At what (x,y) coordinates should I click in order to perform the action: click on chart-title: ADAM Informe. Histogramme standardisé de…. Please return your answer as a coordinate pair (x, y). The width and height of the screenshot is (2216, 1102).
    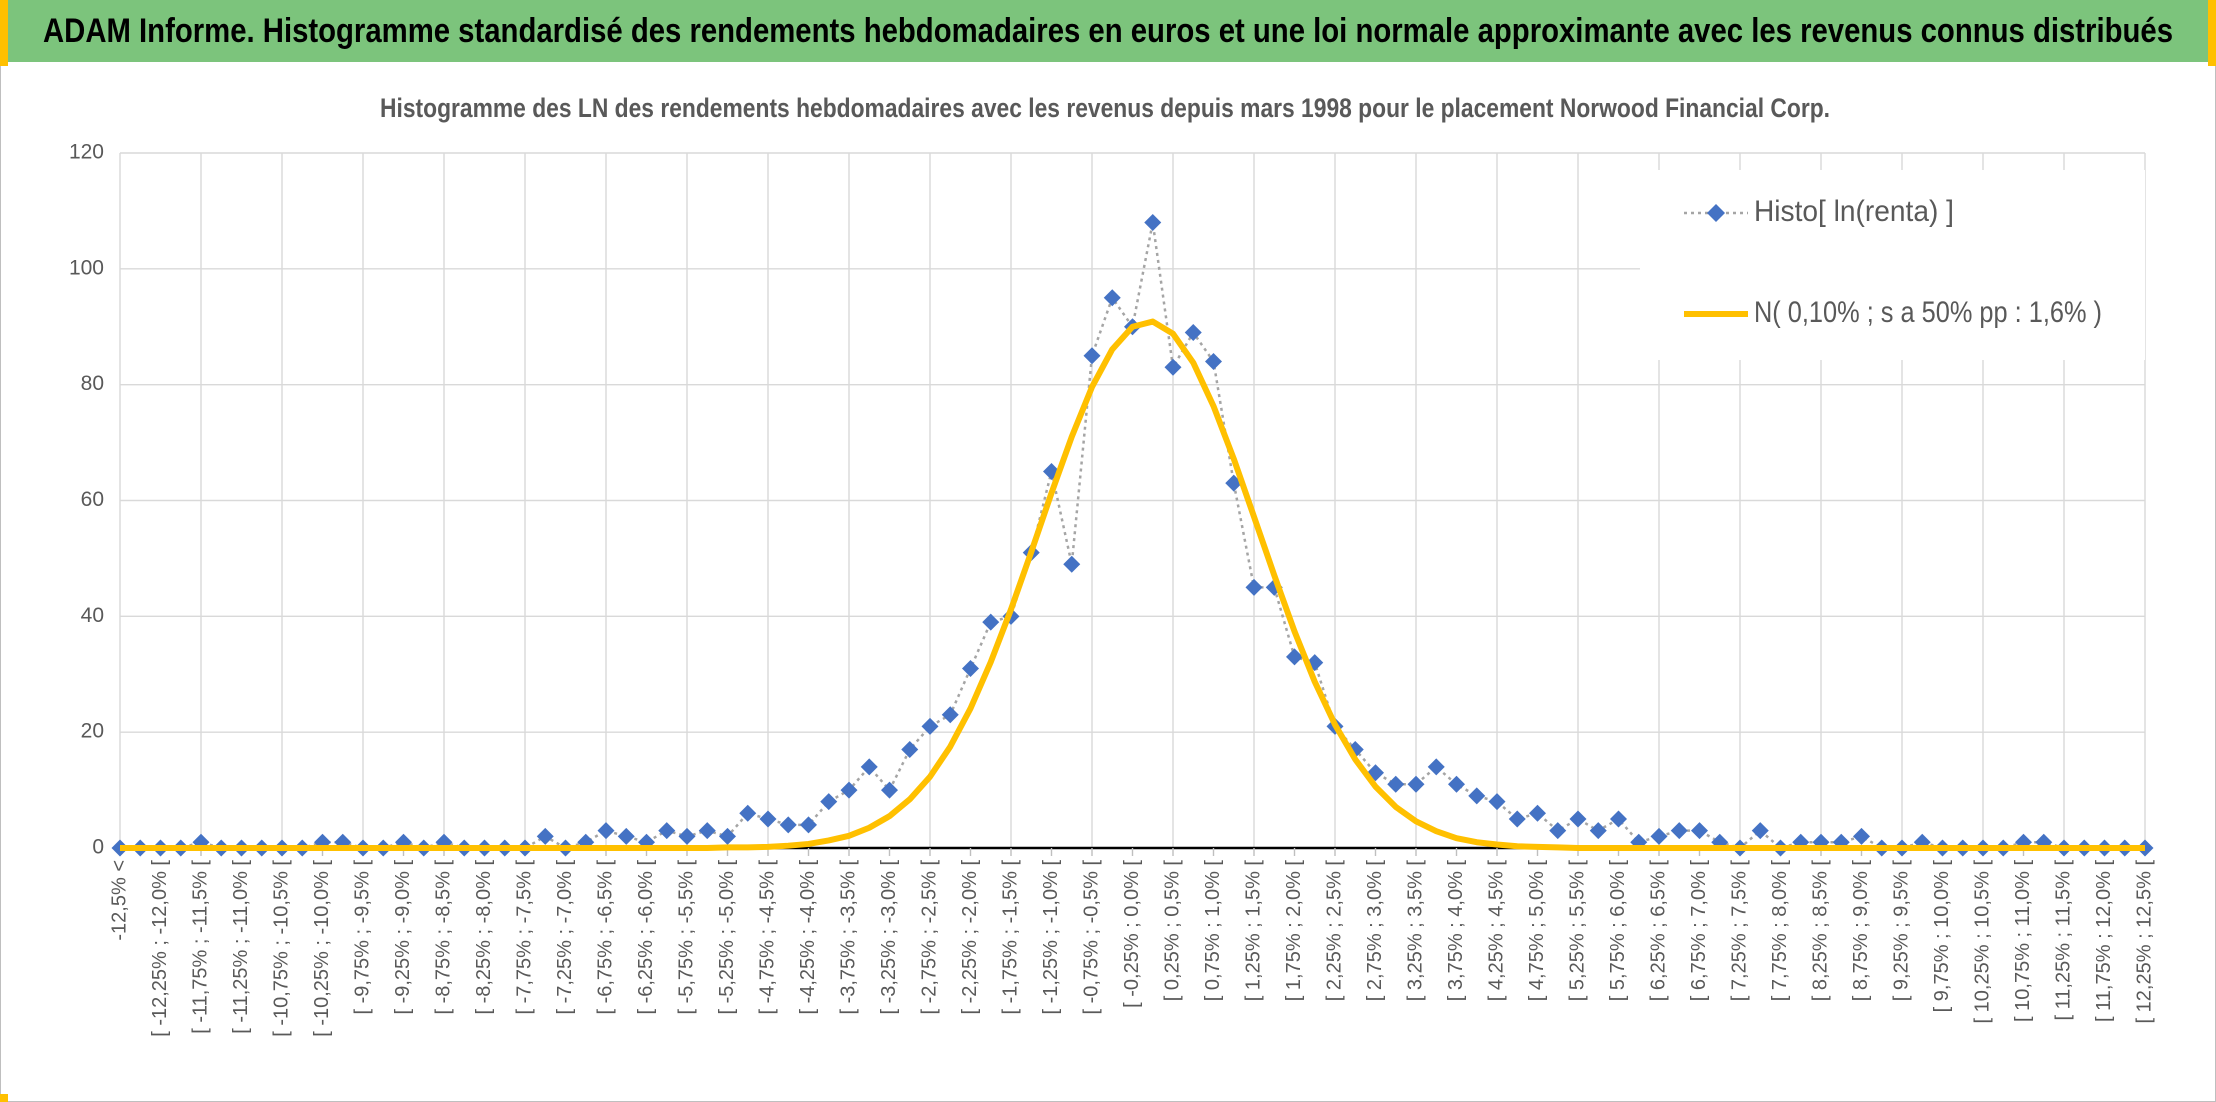
    Looking at the image, I should click on (1108, 31).